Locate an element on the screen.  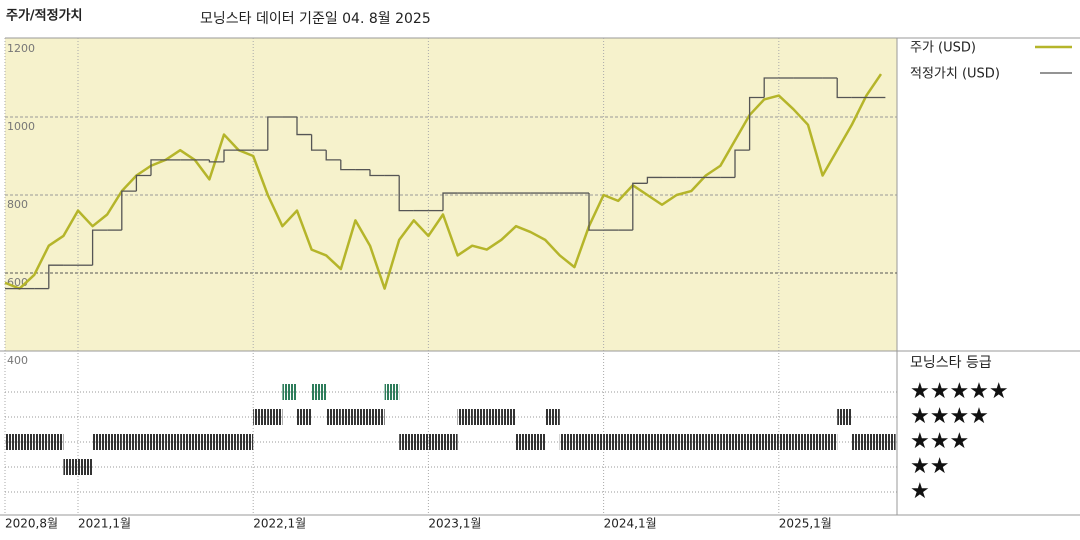
chart-title: 주가/적정가치 is located at coordinates (44, 16).